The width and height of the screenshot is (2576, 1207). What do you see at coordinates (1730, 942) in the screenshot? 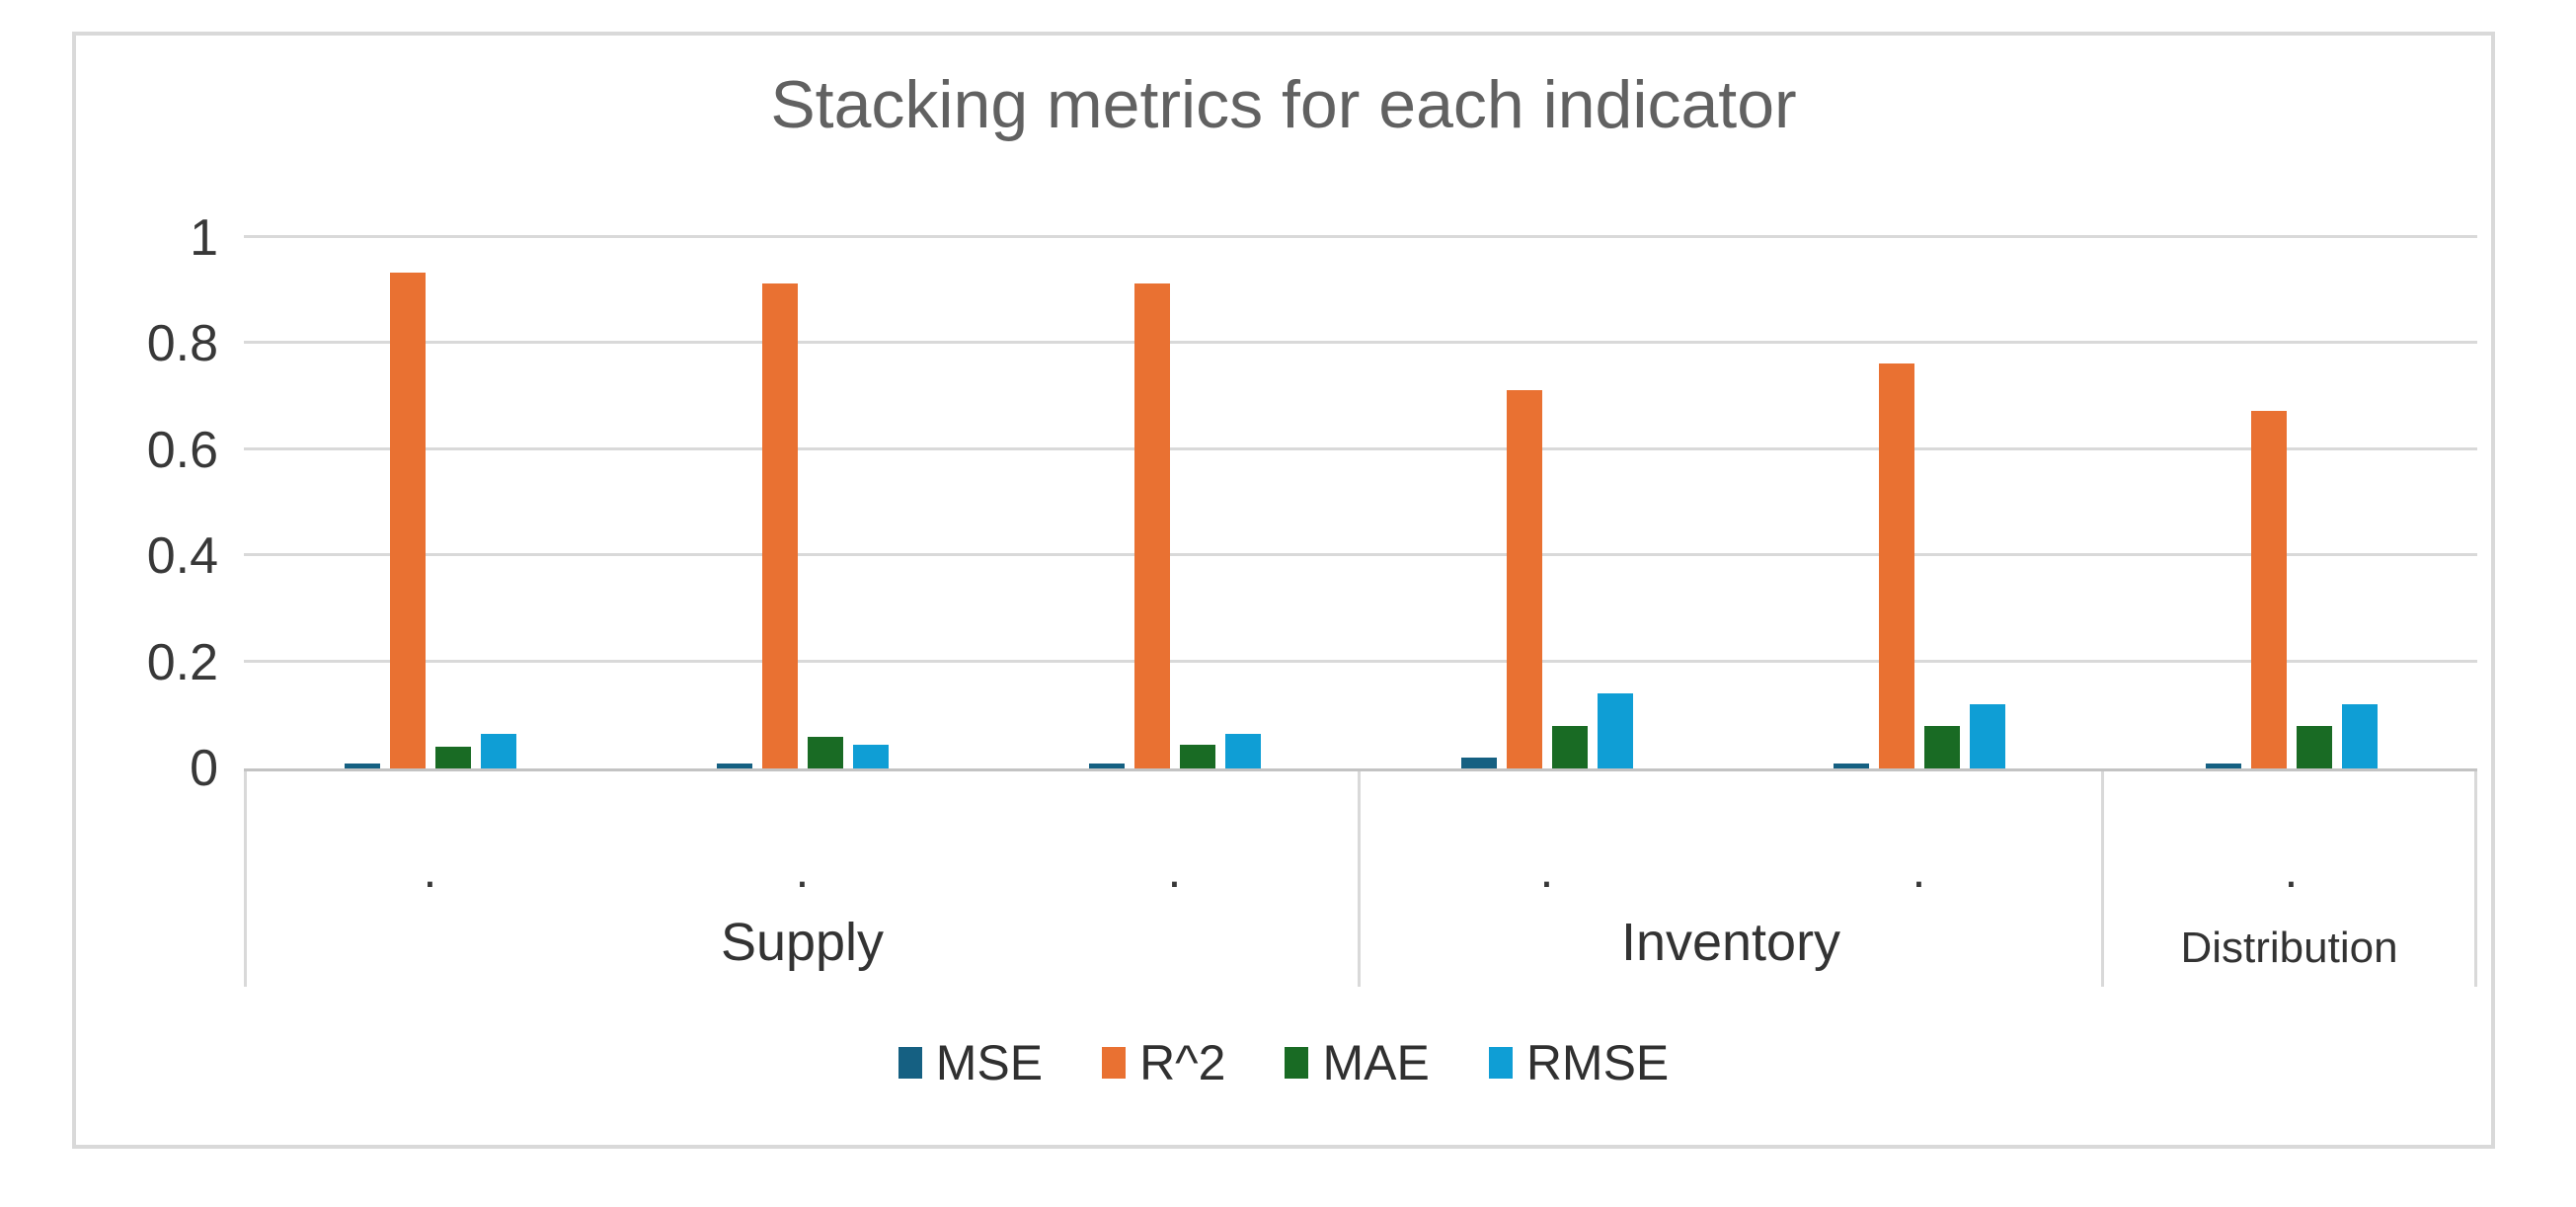
I see `group-label: Inventory` at bounding box center [1730, 942].